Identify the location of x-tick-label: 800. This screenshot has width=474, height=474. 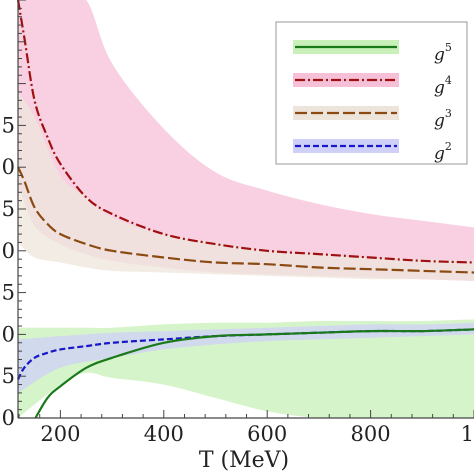
(371, 434).